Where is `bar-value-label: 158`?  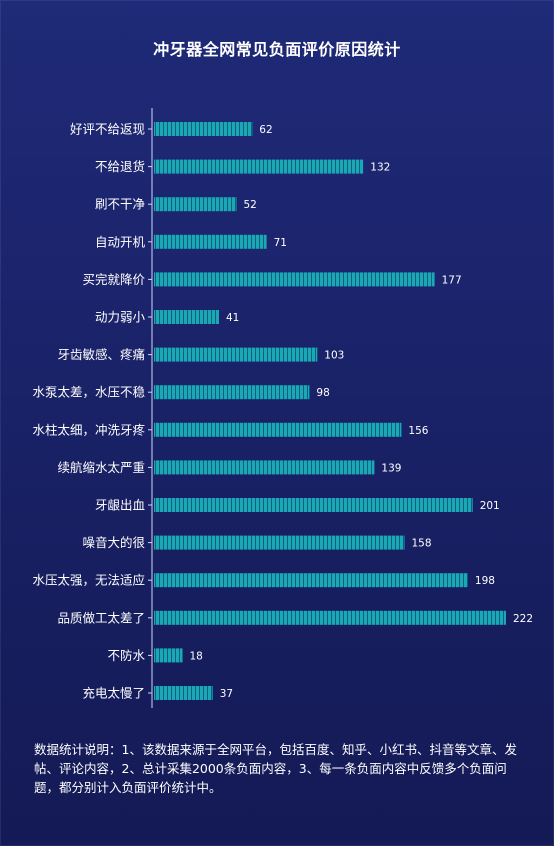 bar-value-label: 158 is located at coordinates (422, 544).